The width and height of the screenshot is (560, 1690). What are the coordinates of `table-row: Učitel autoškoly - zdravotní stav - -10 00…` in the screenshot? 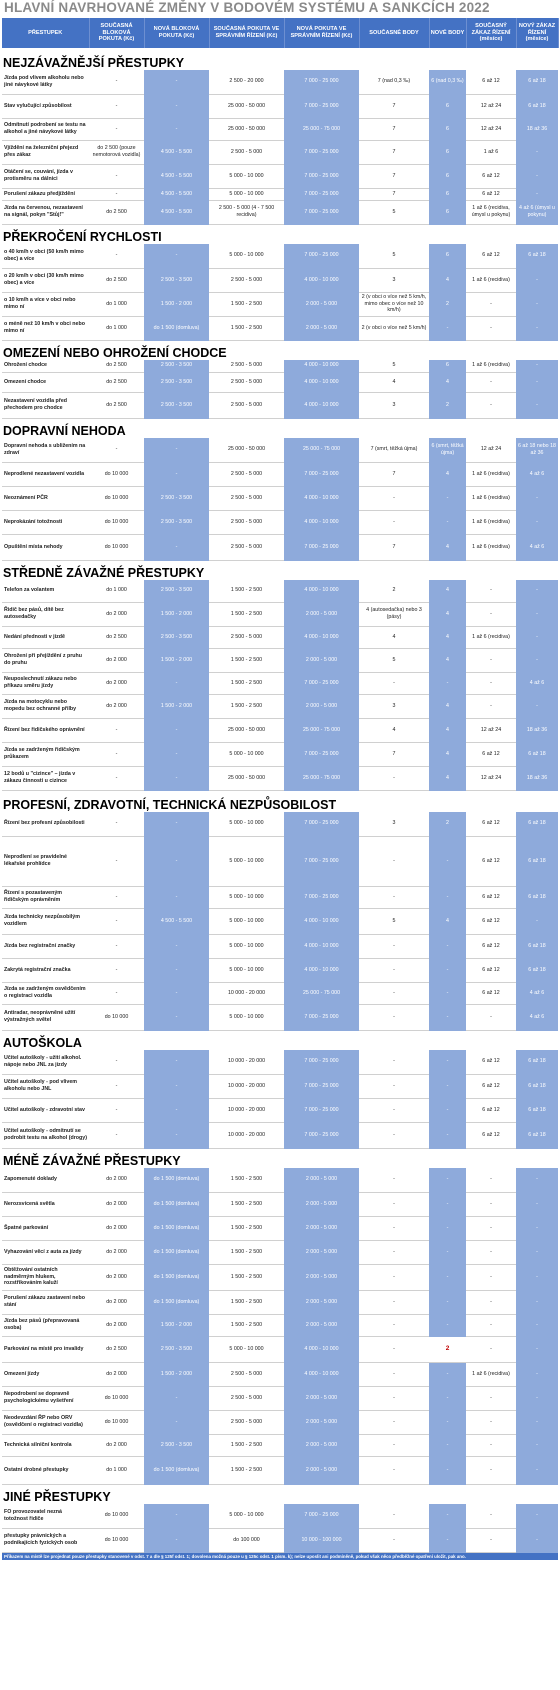 It's located at (280, 1110).